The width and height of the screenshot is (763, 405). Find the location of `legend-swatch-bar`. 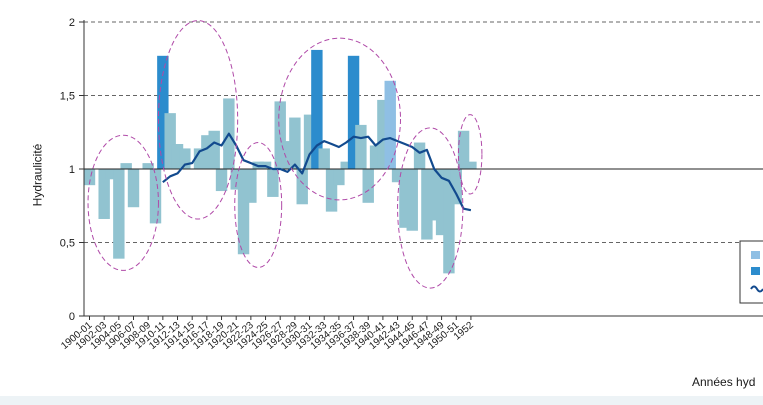

legend-swatch-bar is located at coordinates (755, 255).